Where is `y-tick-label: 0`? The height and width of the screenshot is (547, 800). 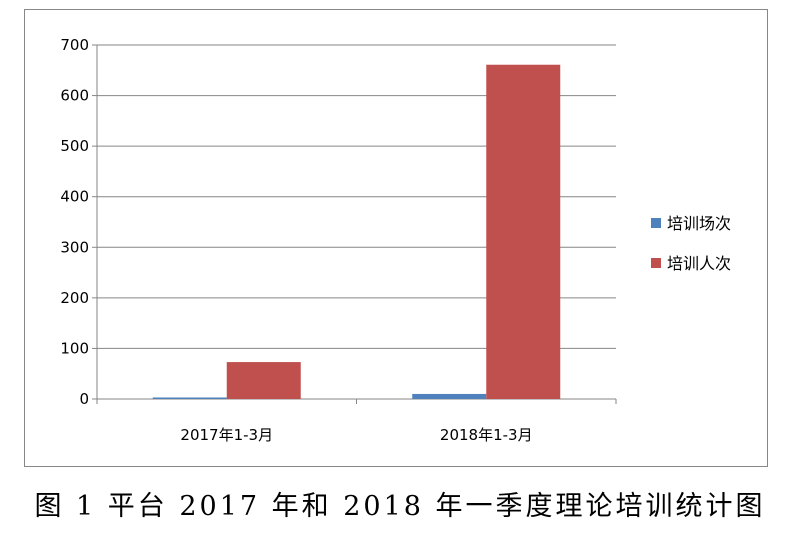 y-tick-label: 0 is located at coordinates (84, 399).